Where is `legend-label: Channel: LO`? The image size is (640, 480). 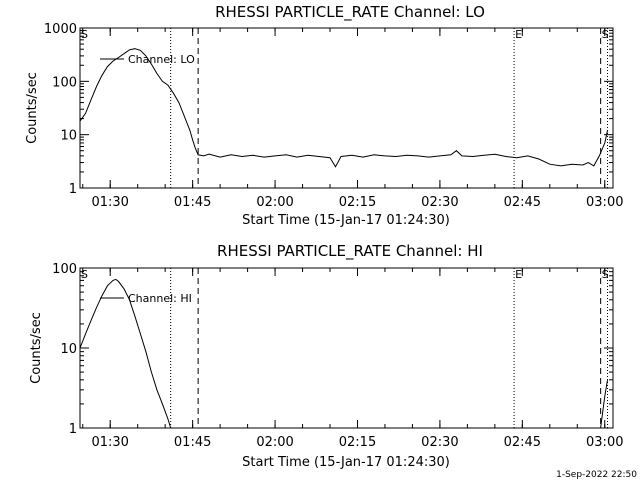
legend-label: Channel: LO is located at coordinates (161, 59).